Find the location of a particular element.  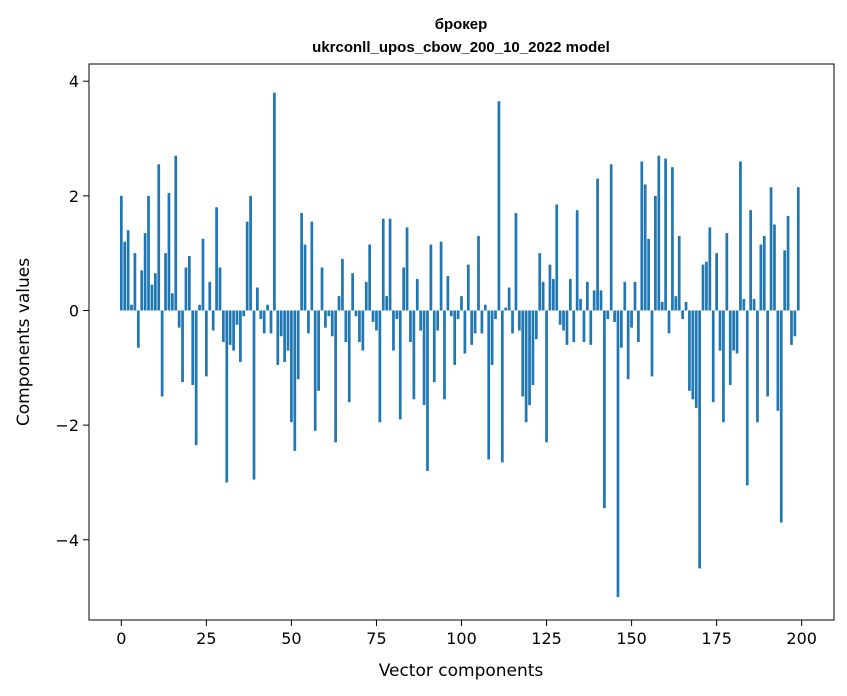

x-tick-label: 150 is located at coordinates (631, 638).